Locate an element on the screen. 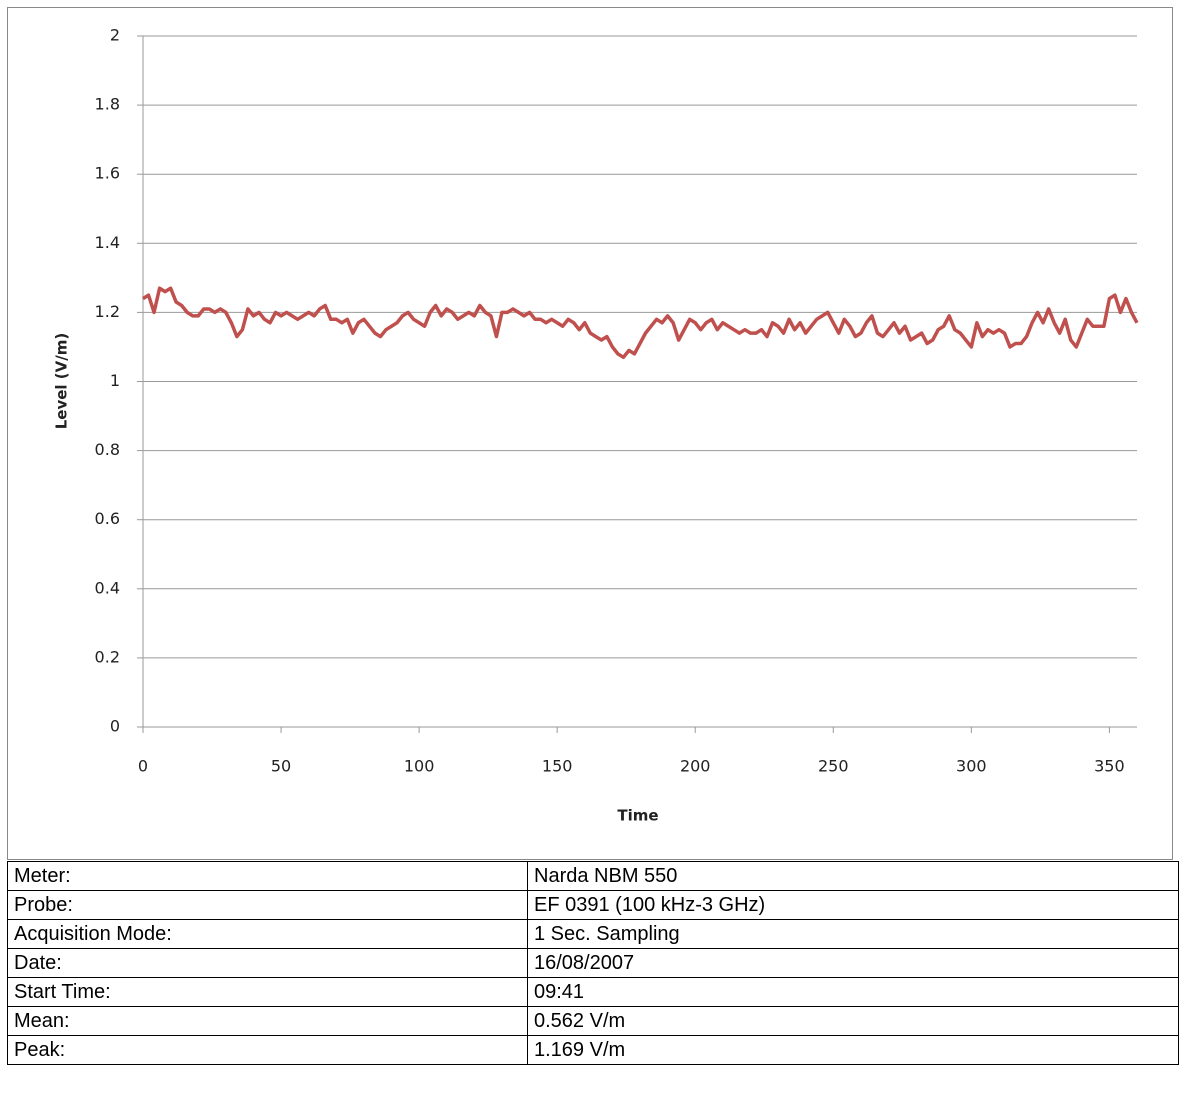 The height and width of the screenshot is (1101, 1180). table-row: Peak: 1.169 V/m is located at coordinates (593, 1050).